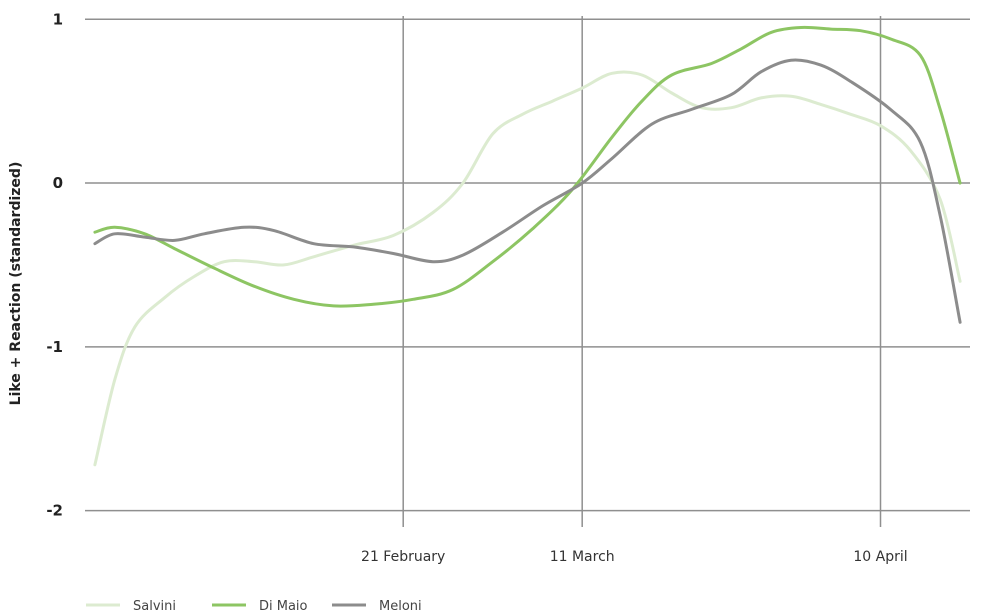  I want to click on legend: Salvini Di Maio Meloni, so click(254, 606).